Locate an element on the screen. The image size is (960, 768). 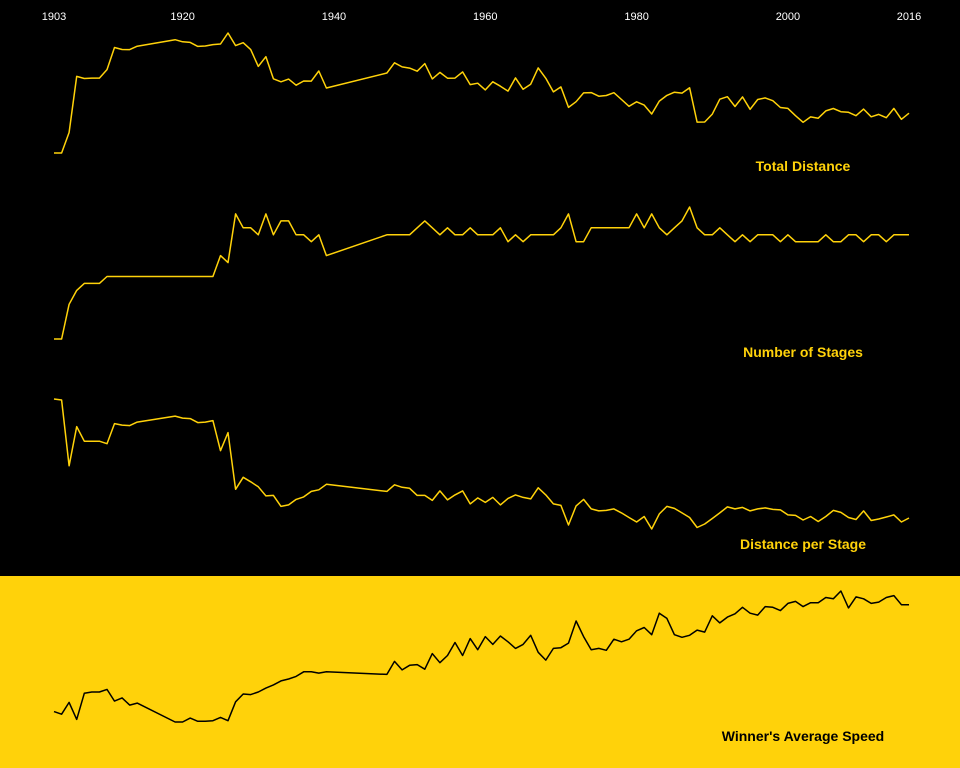
x-tick-label-1940: 1940 is located at coordinates (334, 17).